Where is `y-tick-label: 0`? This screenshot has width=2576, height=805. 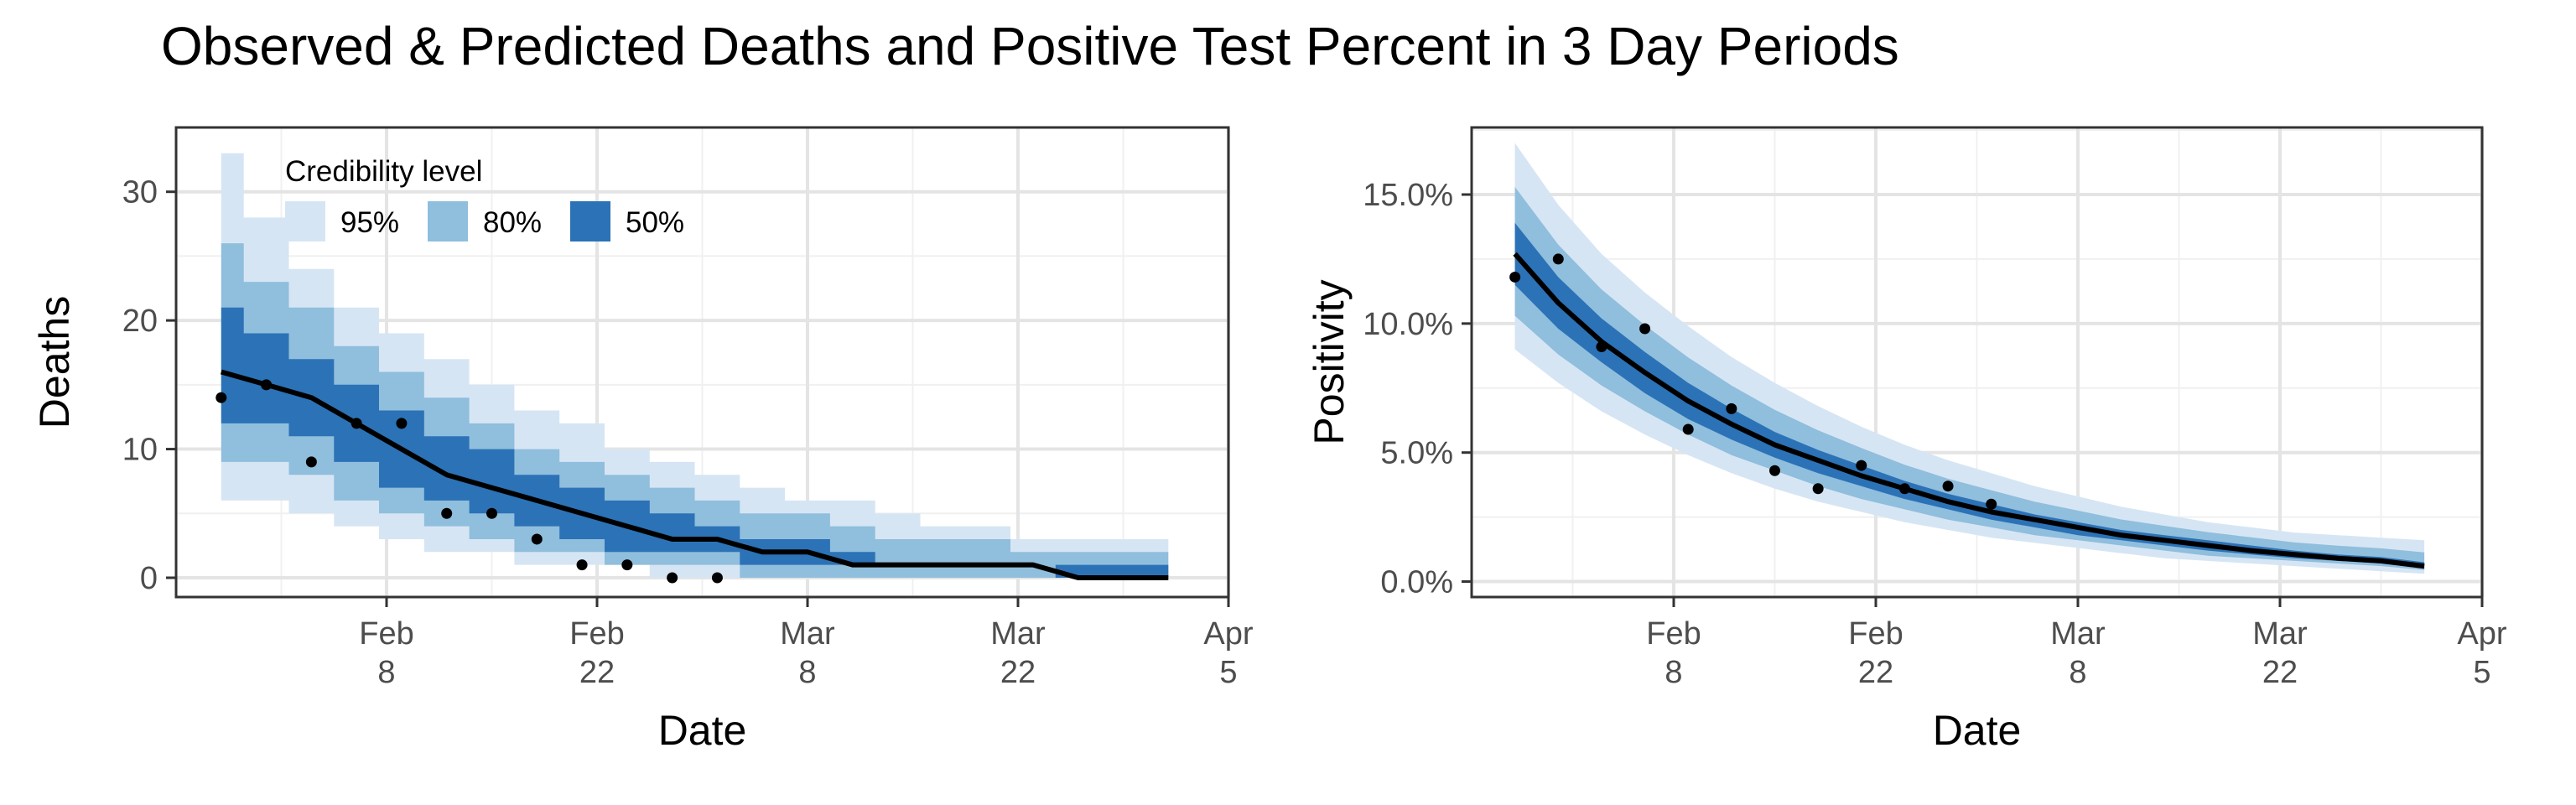
y-tick-label: 0 is located at coordinates (149, 578).